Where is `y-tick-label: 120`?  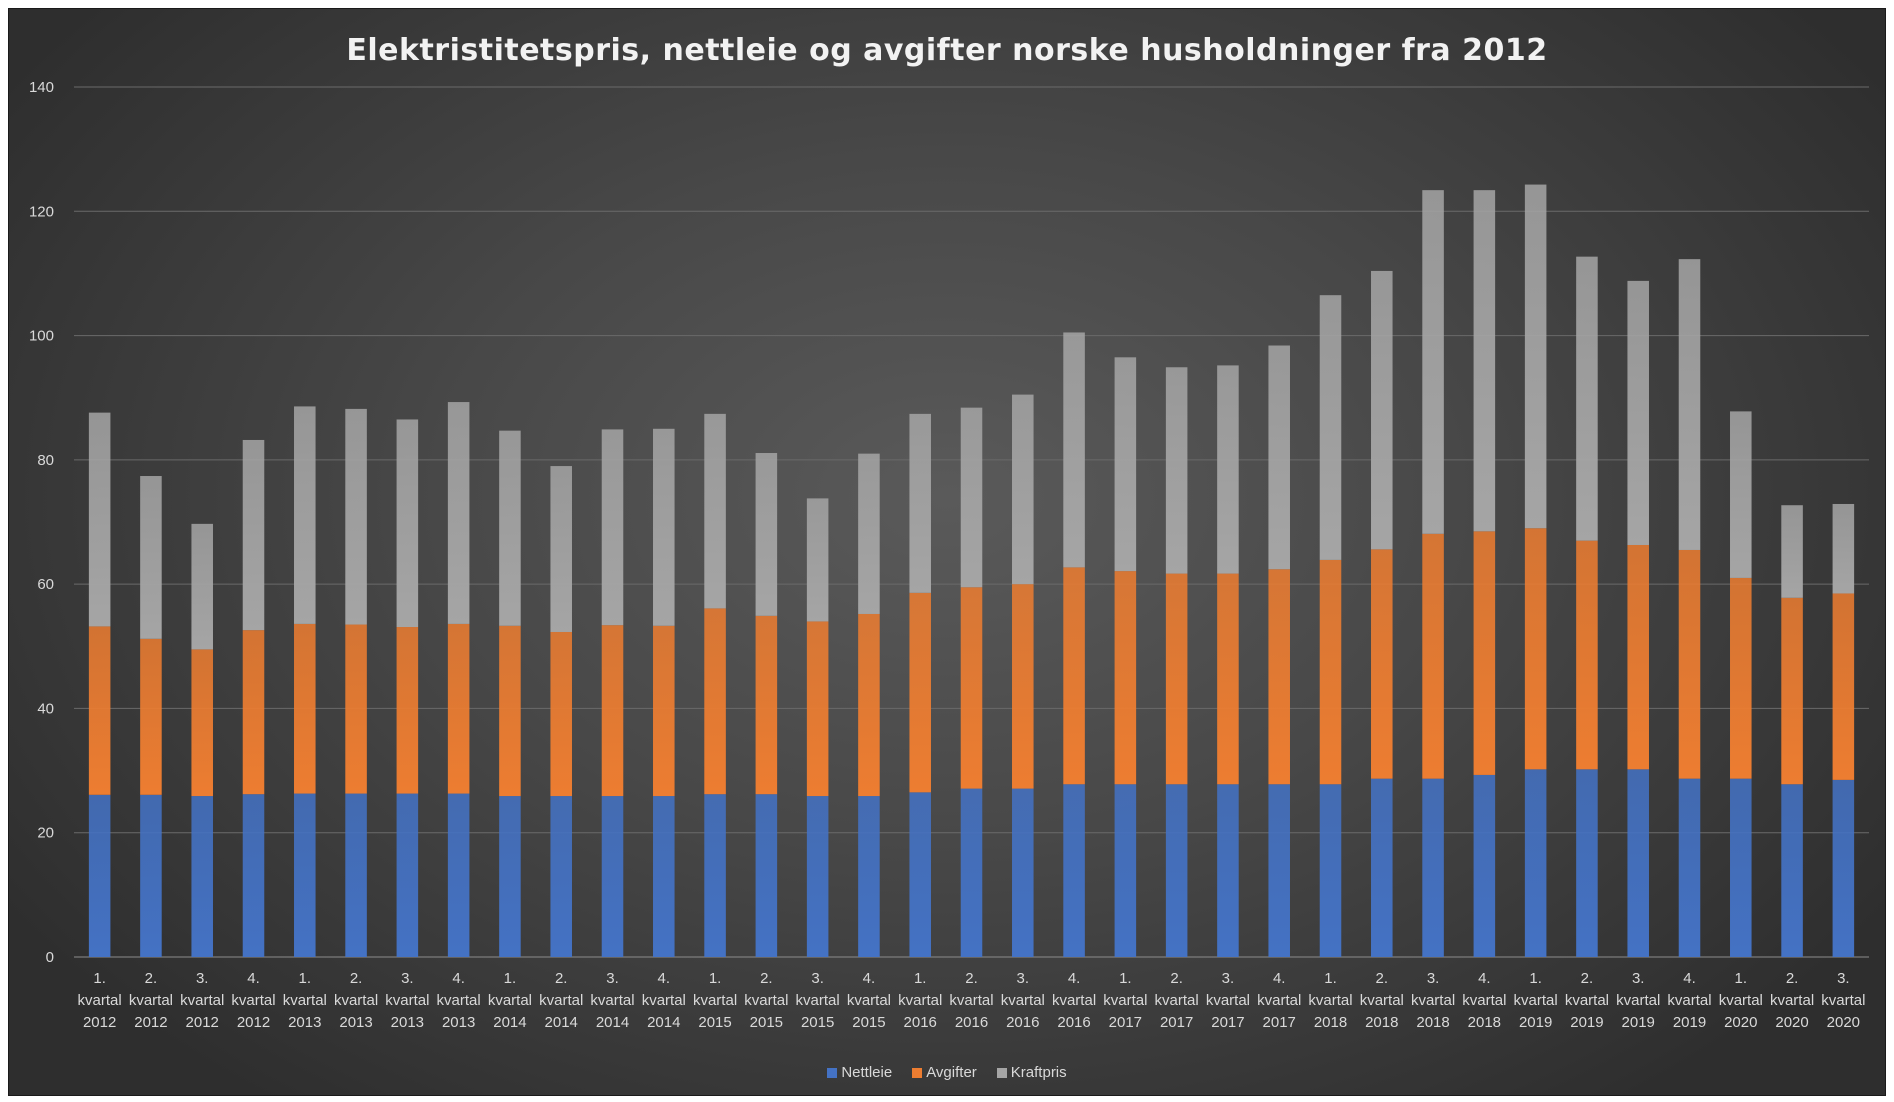 y-tick-label: 120 is located at coordinates (41, 211).